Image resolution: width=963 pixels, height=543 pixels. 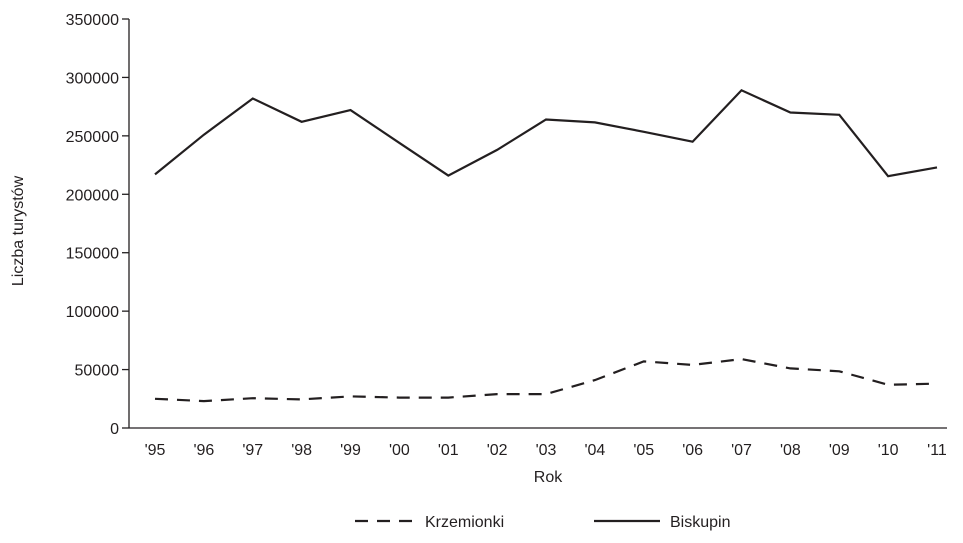 I want to click on legend-label-krzemionki: Krzemionki, so click(x=464, y=522).